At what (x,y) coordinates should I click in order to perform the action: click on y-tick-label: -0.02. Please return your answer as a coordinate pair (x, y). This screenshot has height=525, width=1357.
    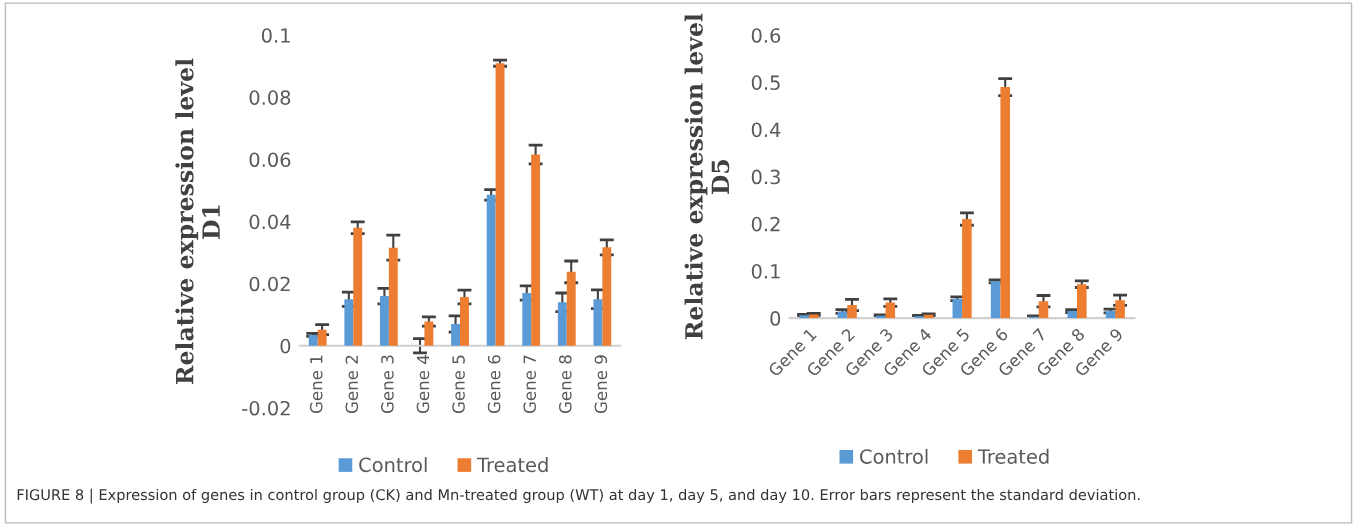
    Looking at the image, I should click on (266, 408).